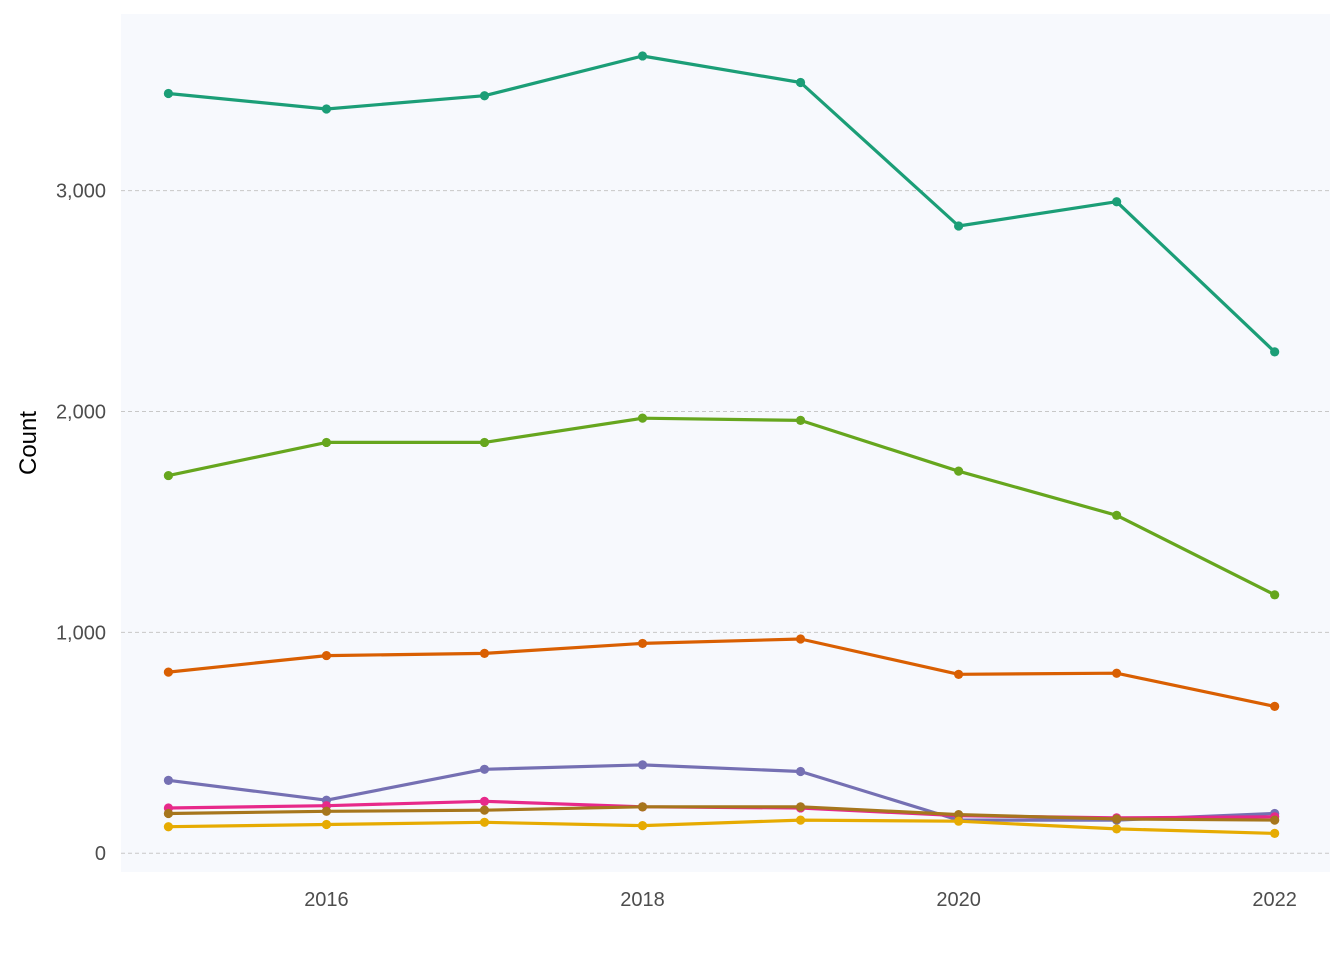 This screenshot has height=960, width=1344. Describe the element at coordinates (81, 192) in the screenshot. I see `y-tick-label: 3,000` at that location.